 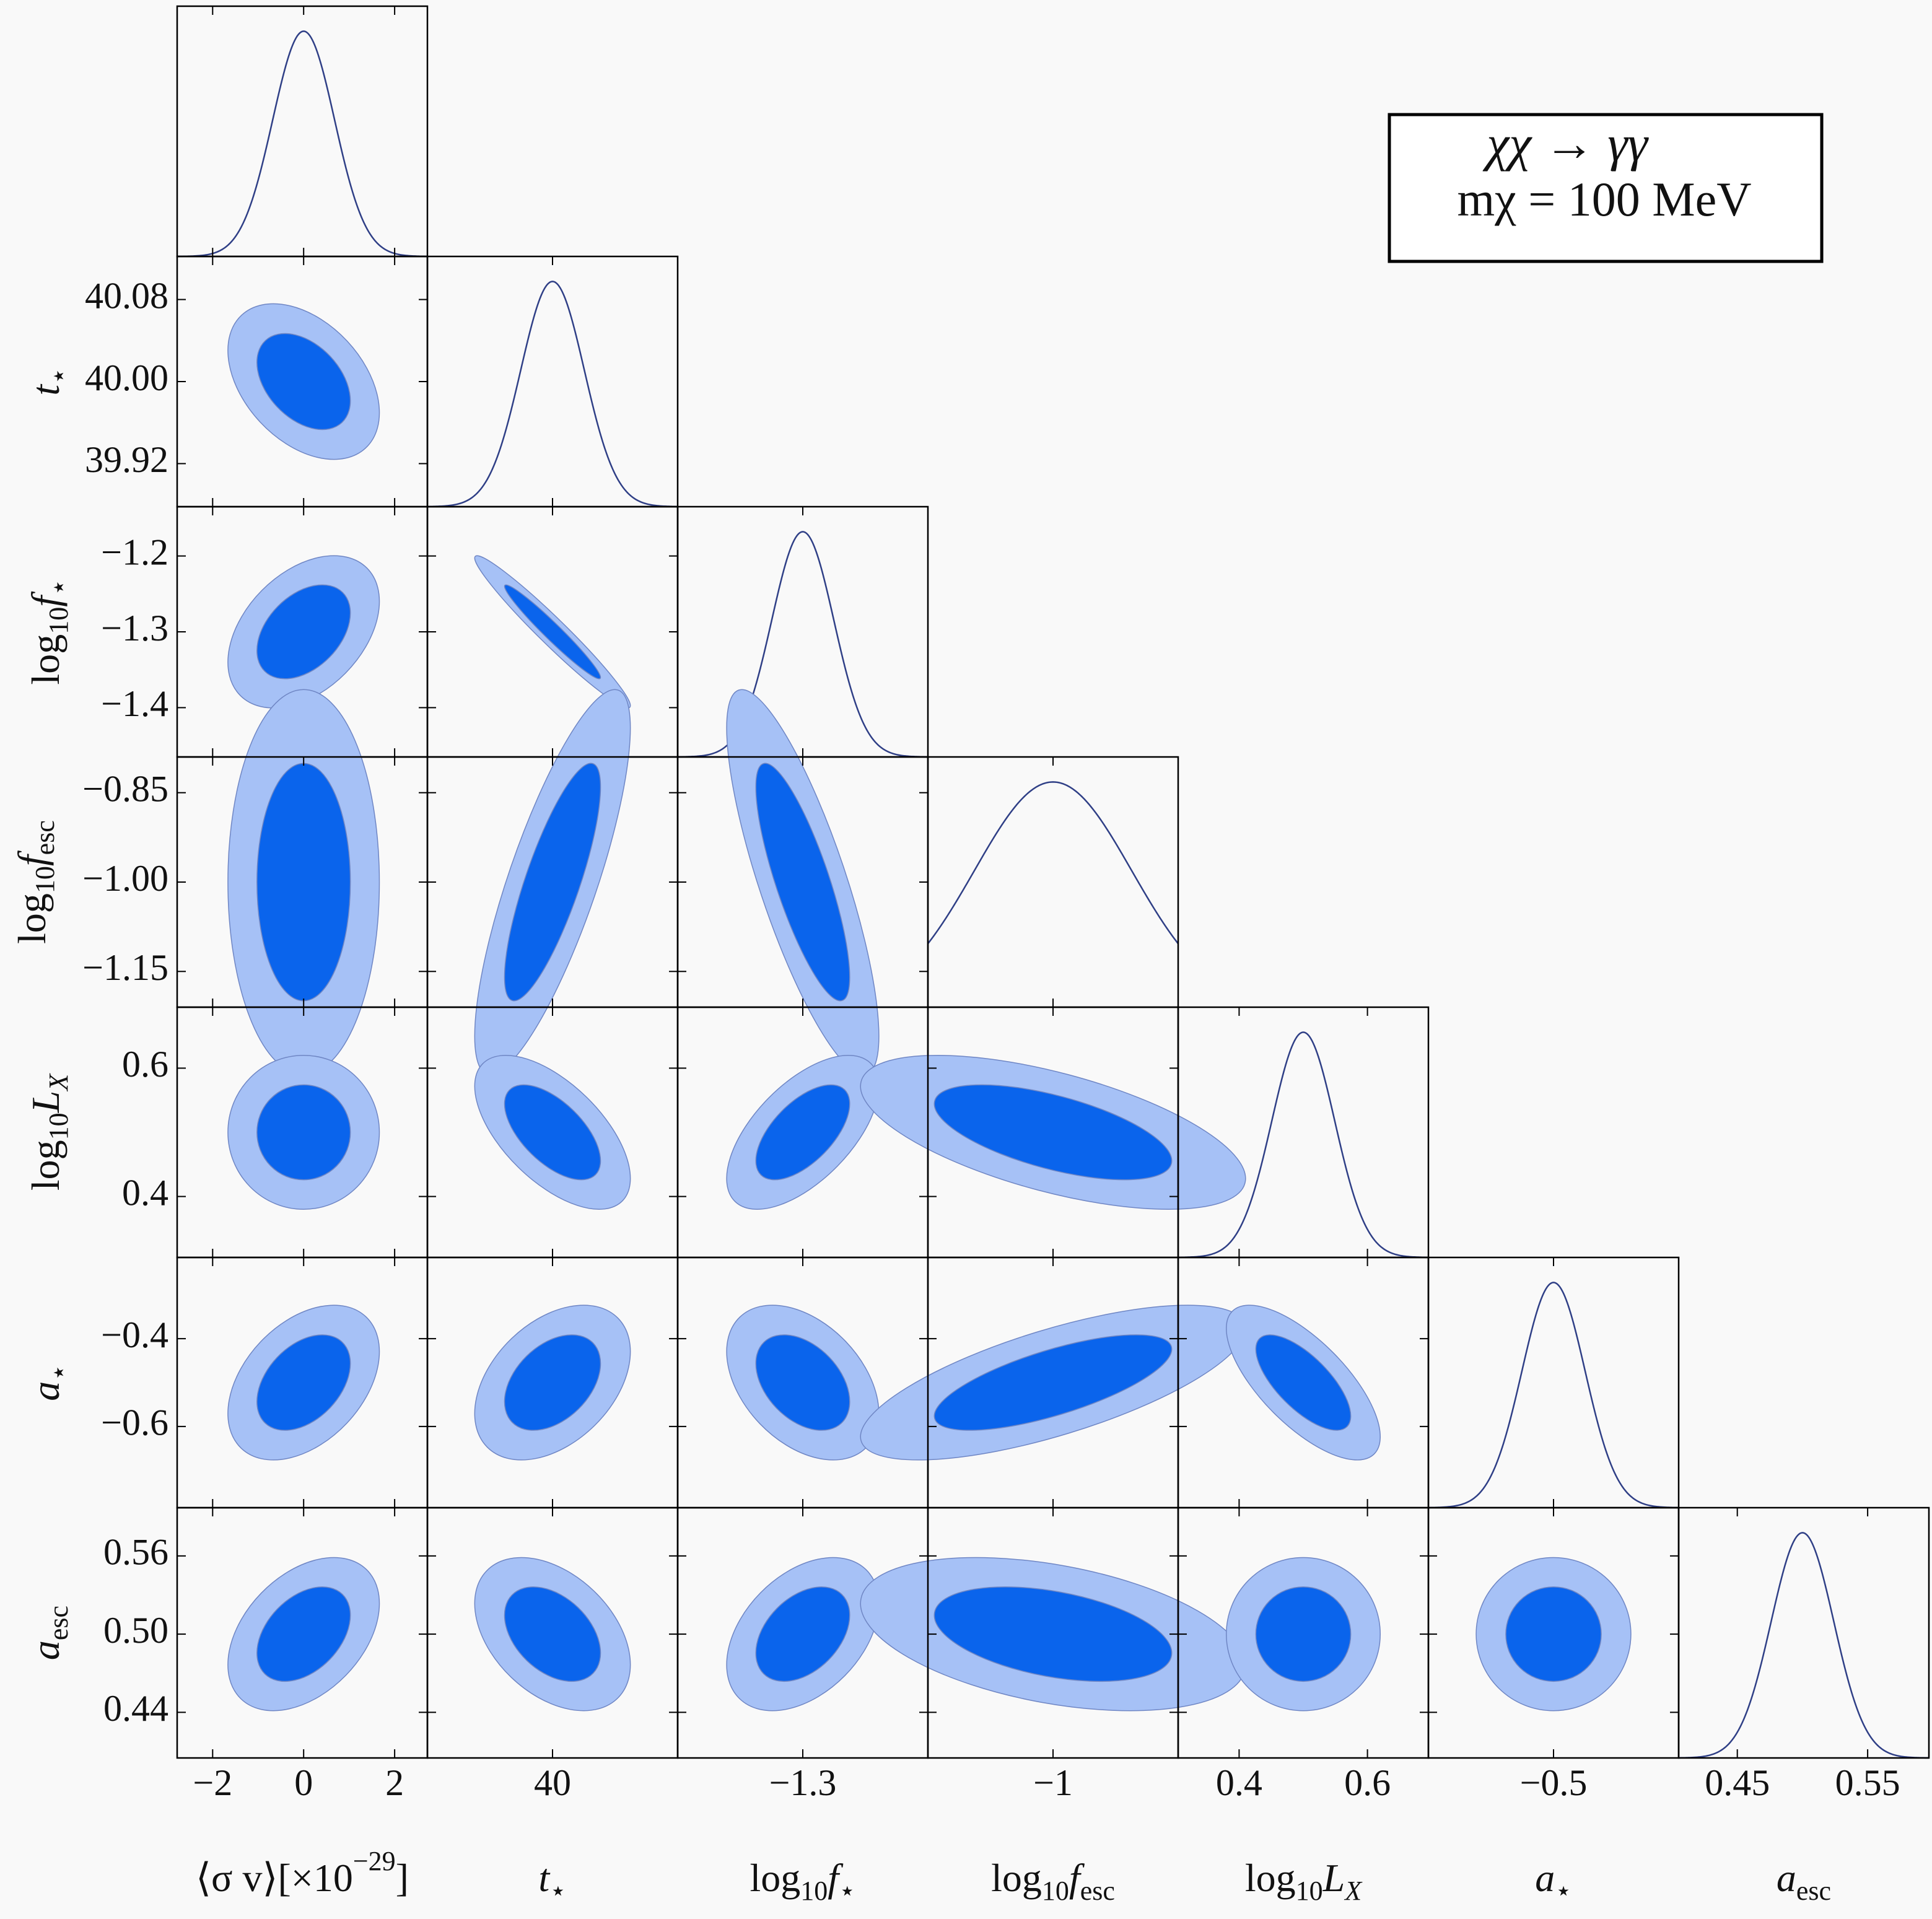 What do you see at coordinates (126, 459) in the screenshot?
I see `y-tick-label: 39.92` at bounding box center [126, 459].